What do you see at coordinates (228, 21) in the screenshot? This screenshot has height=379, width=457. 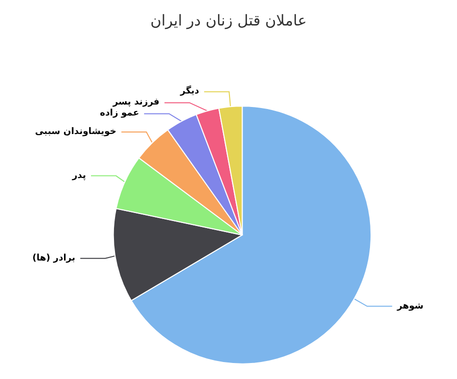 I see `chart-title: عاملان قتل زنان در ایران` at bounding box center [228, 21].